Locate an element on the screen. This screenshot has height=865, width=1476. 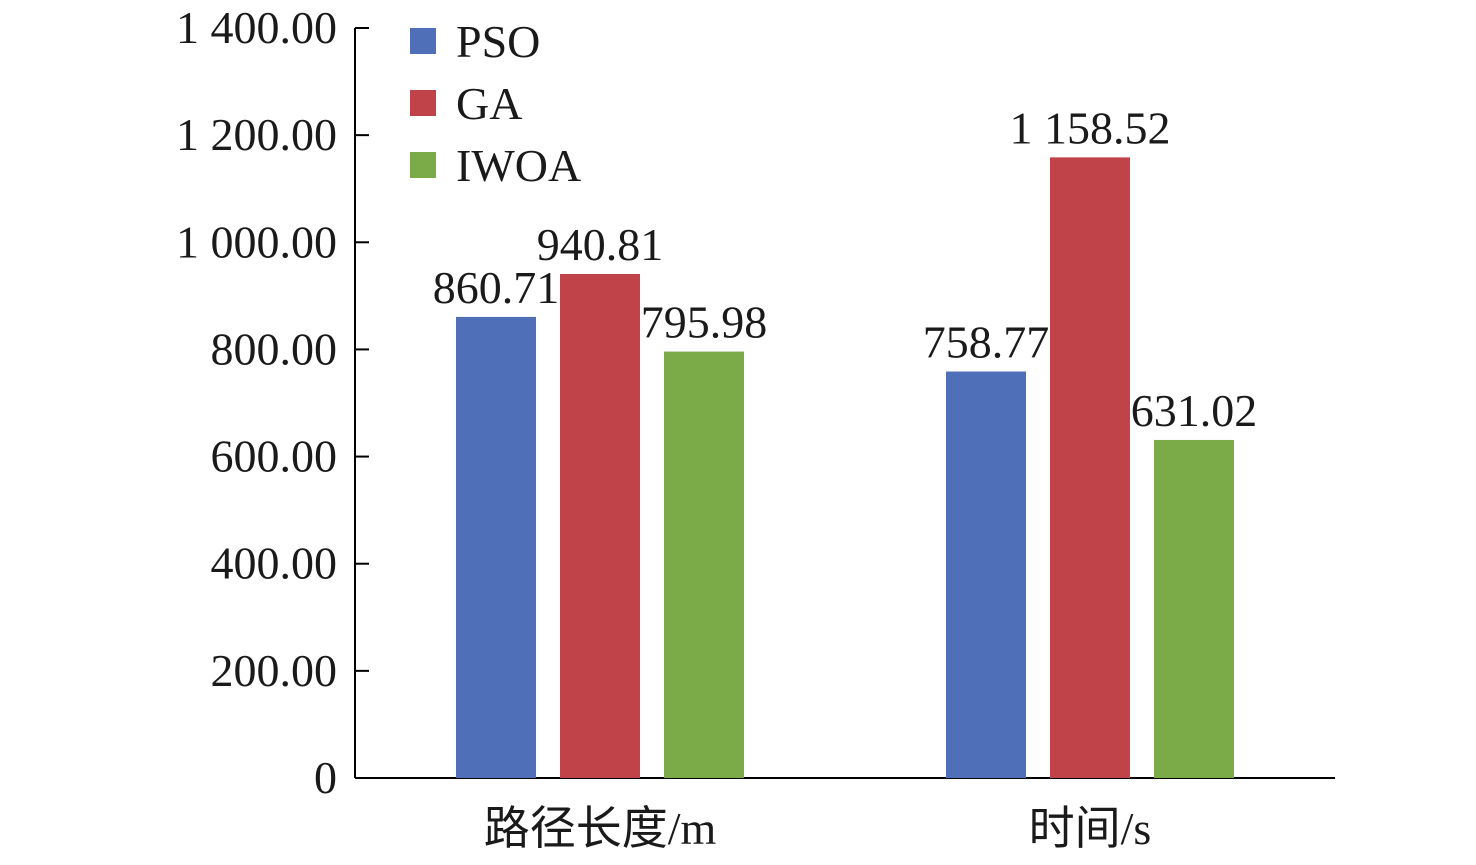
x-category-label: 路径长度/m is located at coordinates (600, 828).